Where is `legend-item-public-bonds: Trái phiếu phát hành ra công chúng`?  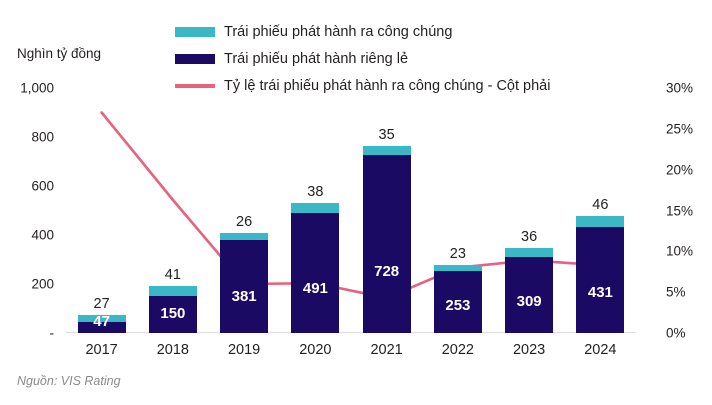 legend-item-public-bonds: Trái phiếu phát hành ra công chúng is located at coordinates (385, 31).